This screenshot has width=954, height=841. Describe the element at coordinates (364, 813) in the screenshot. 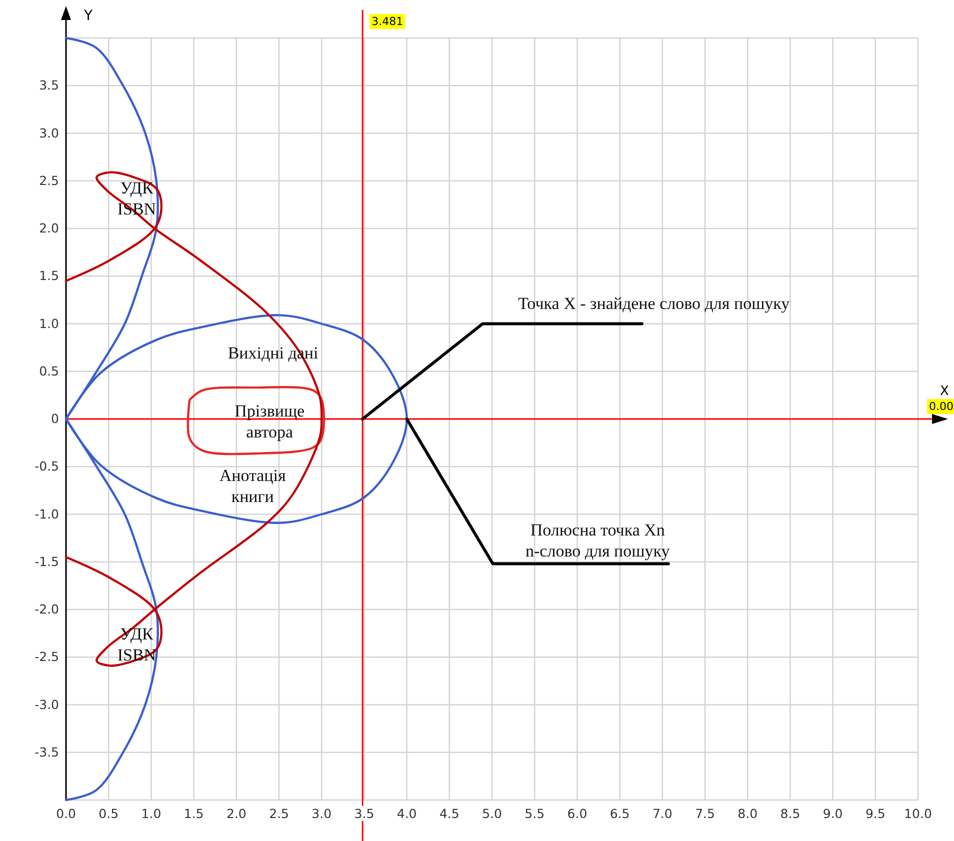

I see `x-tick-label: 3.5` at that location.